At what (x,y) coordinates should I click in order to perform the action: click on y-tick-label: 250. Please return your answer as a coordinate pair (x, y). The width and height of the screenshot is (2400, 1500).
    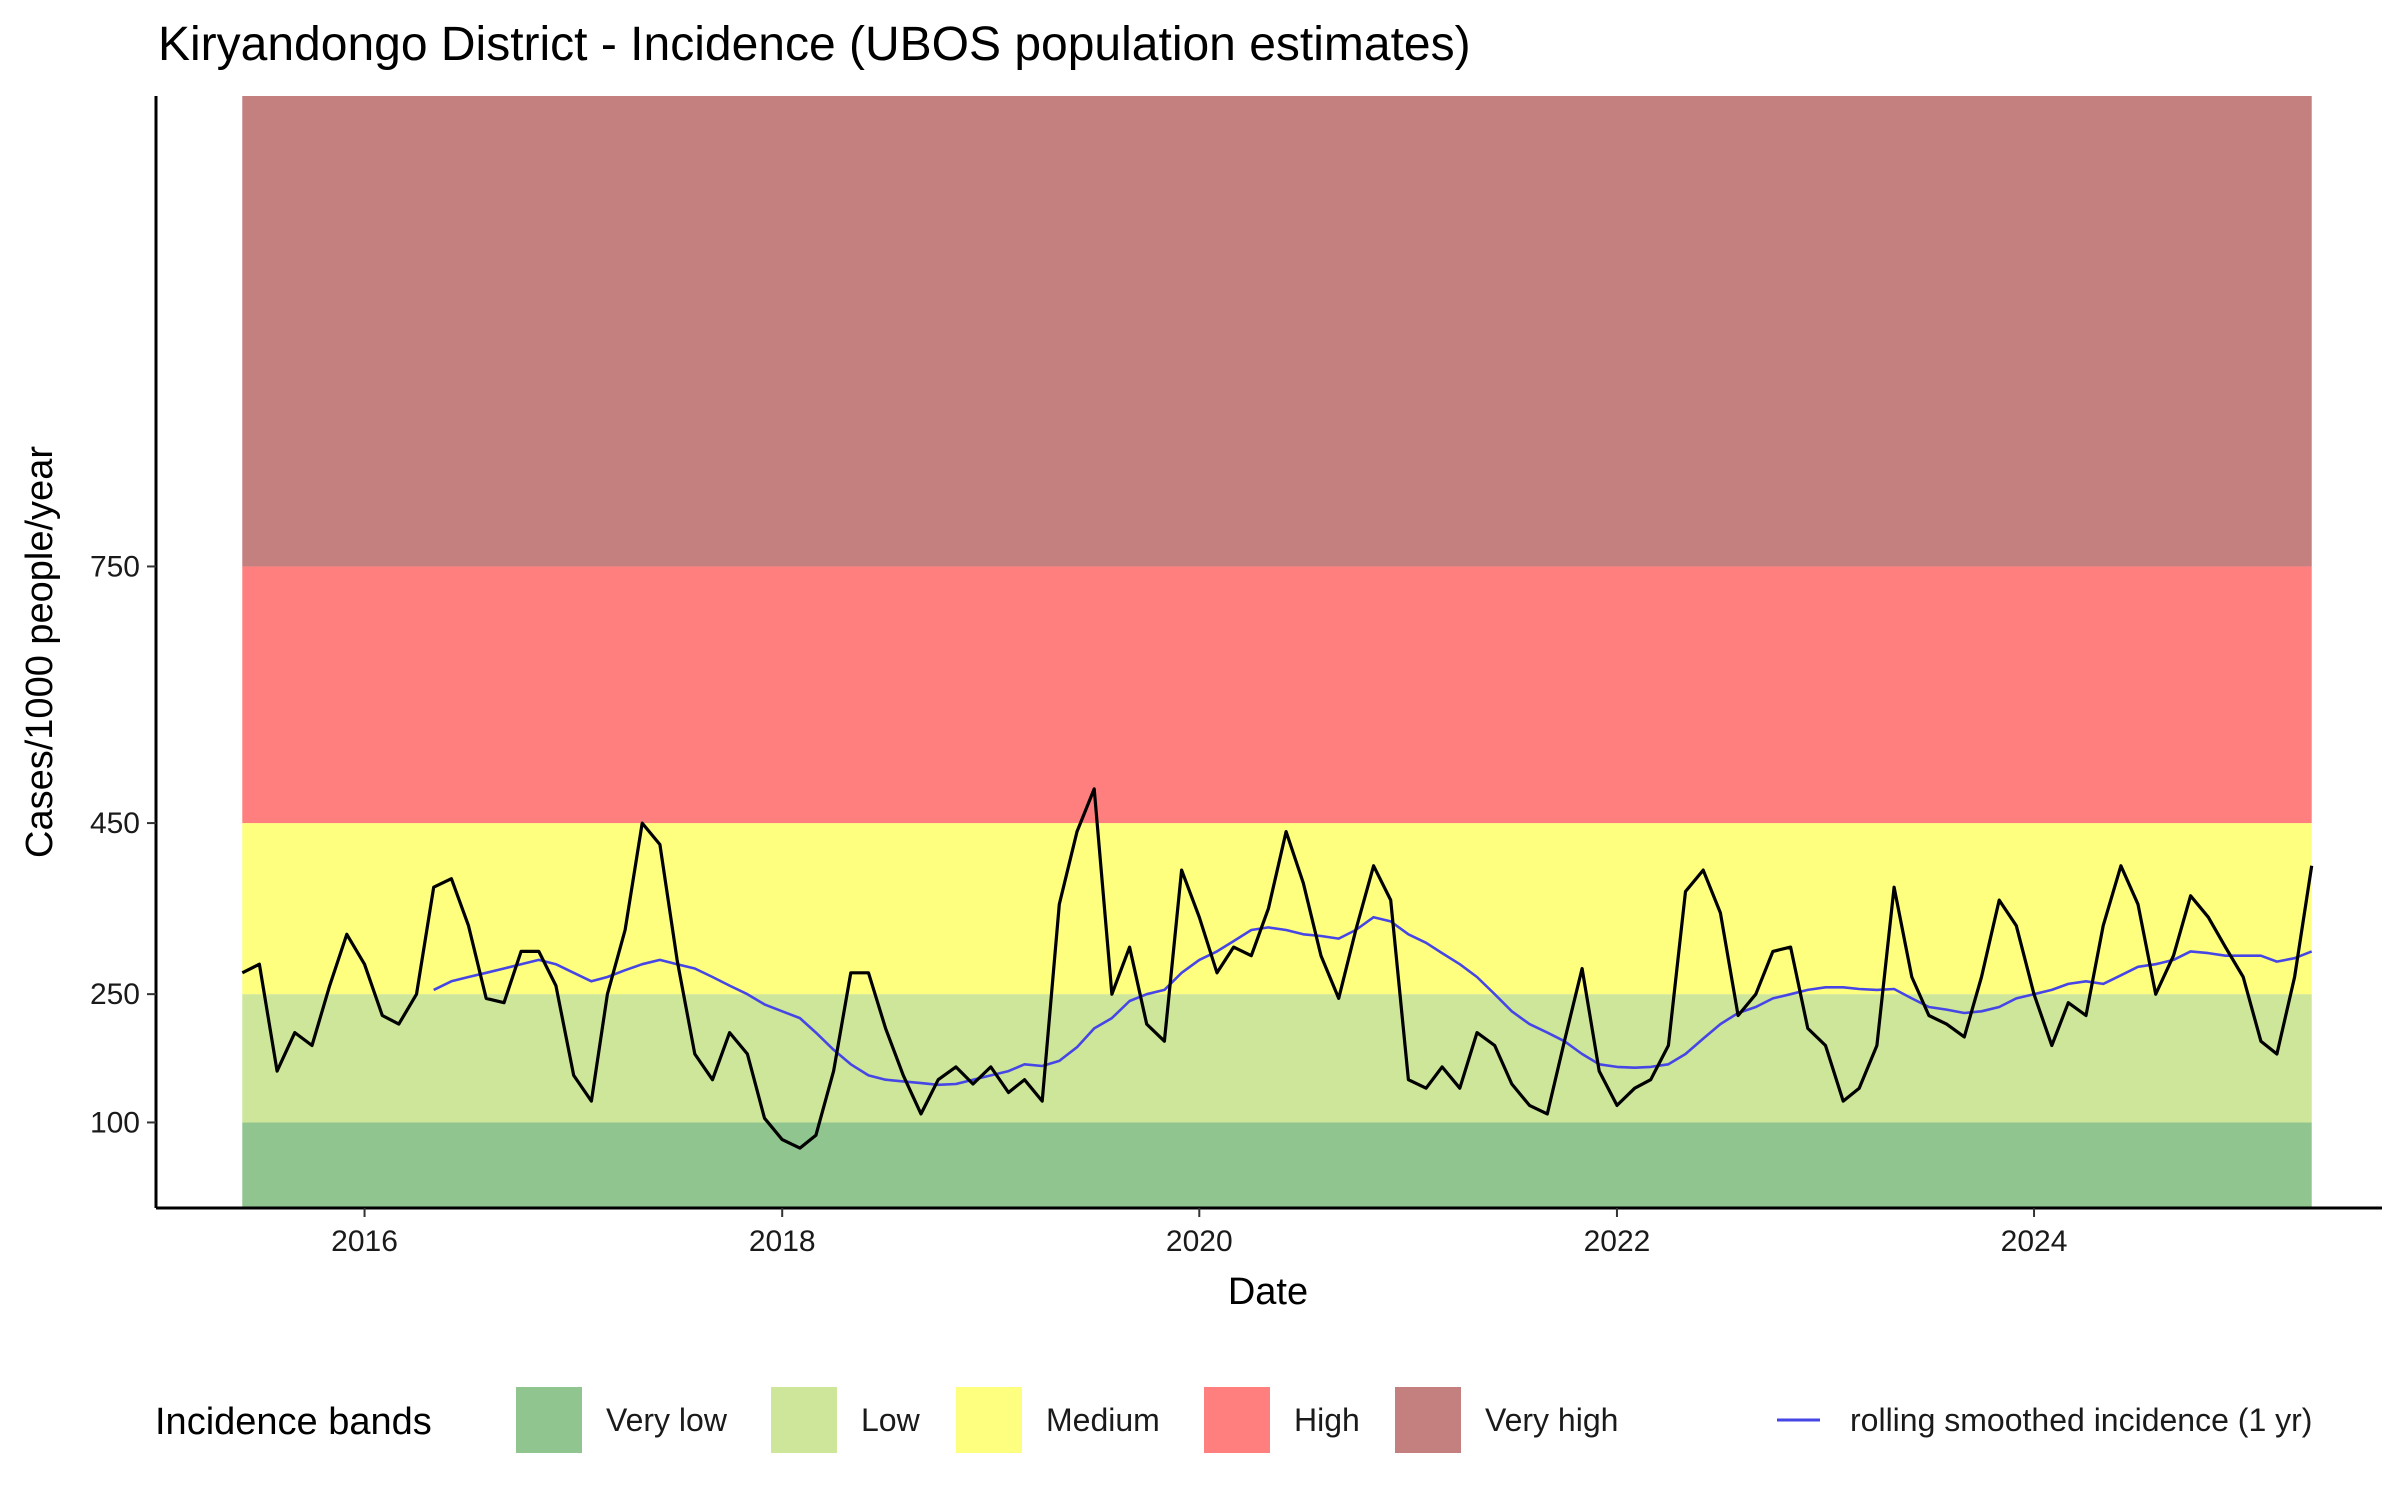
    Looking at the image, I should click on (115, 994).